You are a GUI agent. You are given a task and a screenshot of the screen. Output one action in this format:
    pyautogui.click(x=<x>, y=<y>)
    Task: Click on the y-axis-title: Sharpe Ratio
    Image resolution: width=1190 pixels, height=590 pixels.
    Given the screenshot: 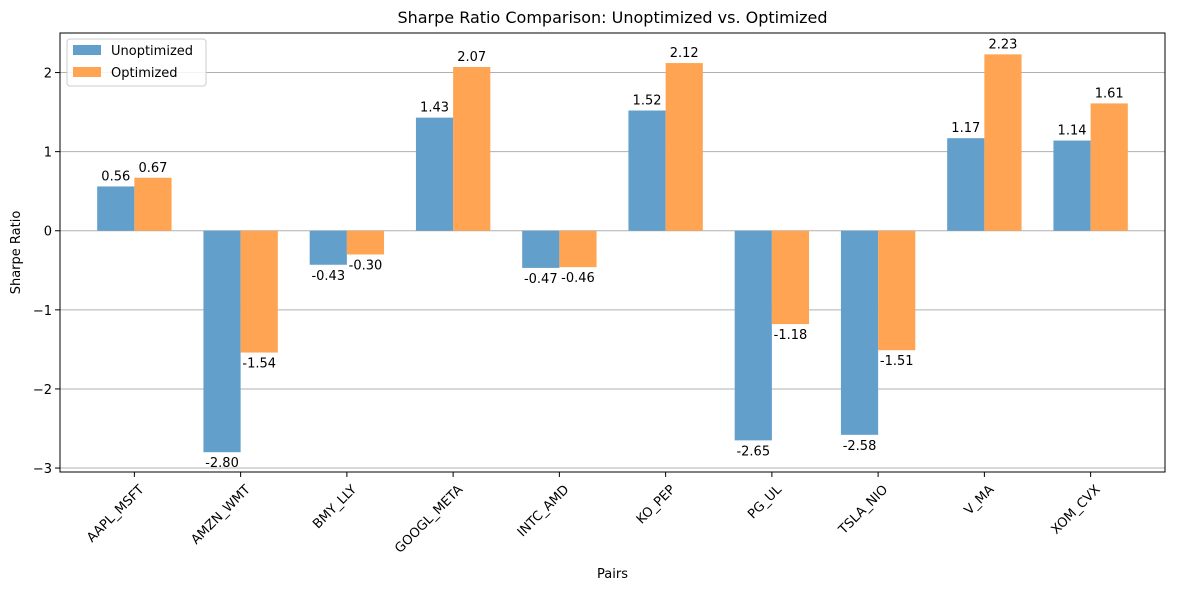 What is the action you would take?
    pyautogui.click(x=16, y=253)
    